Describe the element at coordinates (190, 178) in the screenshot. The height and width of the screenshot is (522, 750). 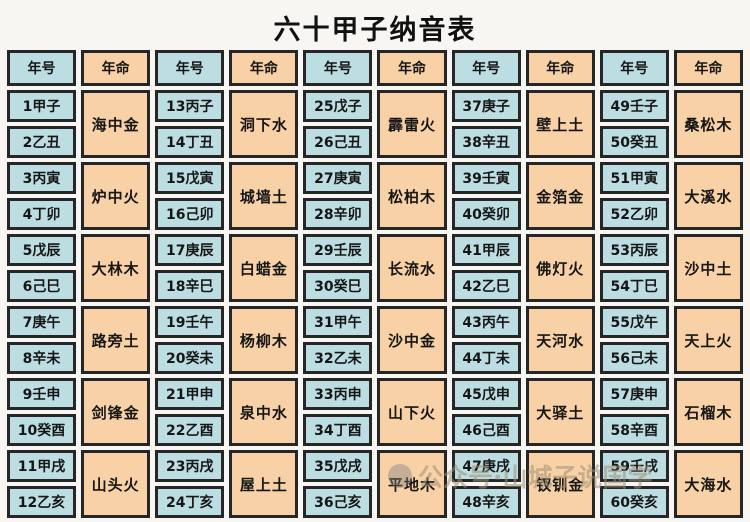
I see `year-cell: 15戊寅` at that location.